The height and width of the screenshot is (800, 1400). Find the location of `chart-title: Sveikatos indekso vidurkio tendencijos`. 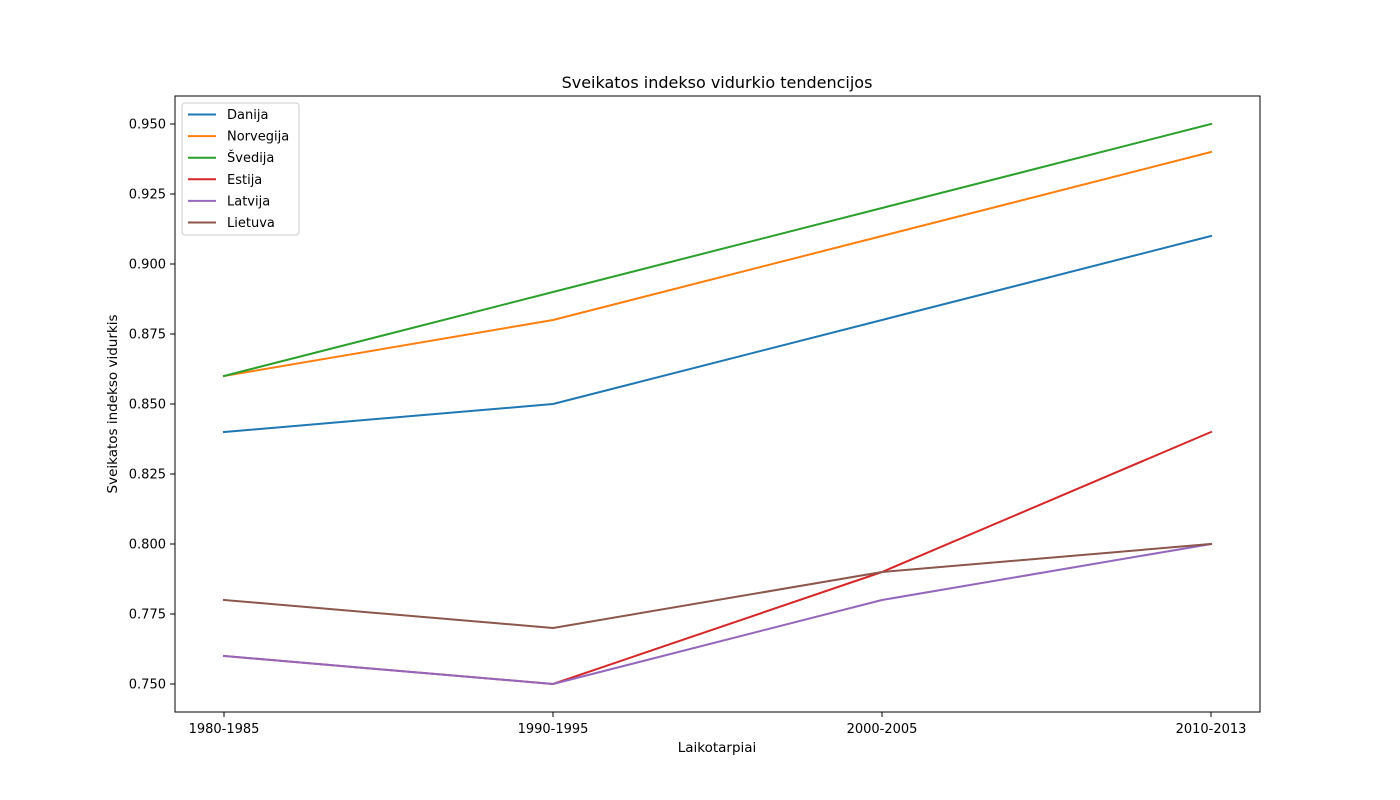

chart-title: Sveikatos indekso vidurkio tendencijos is located at coordinates (717, 82).